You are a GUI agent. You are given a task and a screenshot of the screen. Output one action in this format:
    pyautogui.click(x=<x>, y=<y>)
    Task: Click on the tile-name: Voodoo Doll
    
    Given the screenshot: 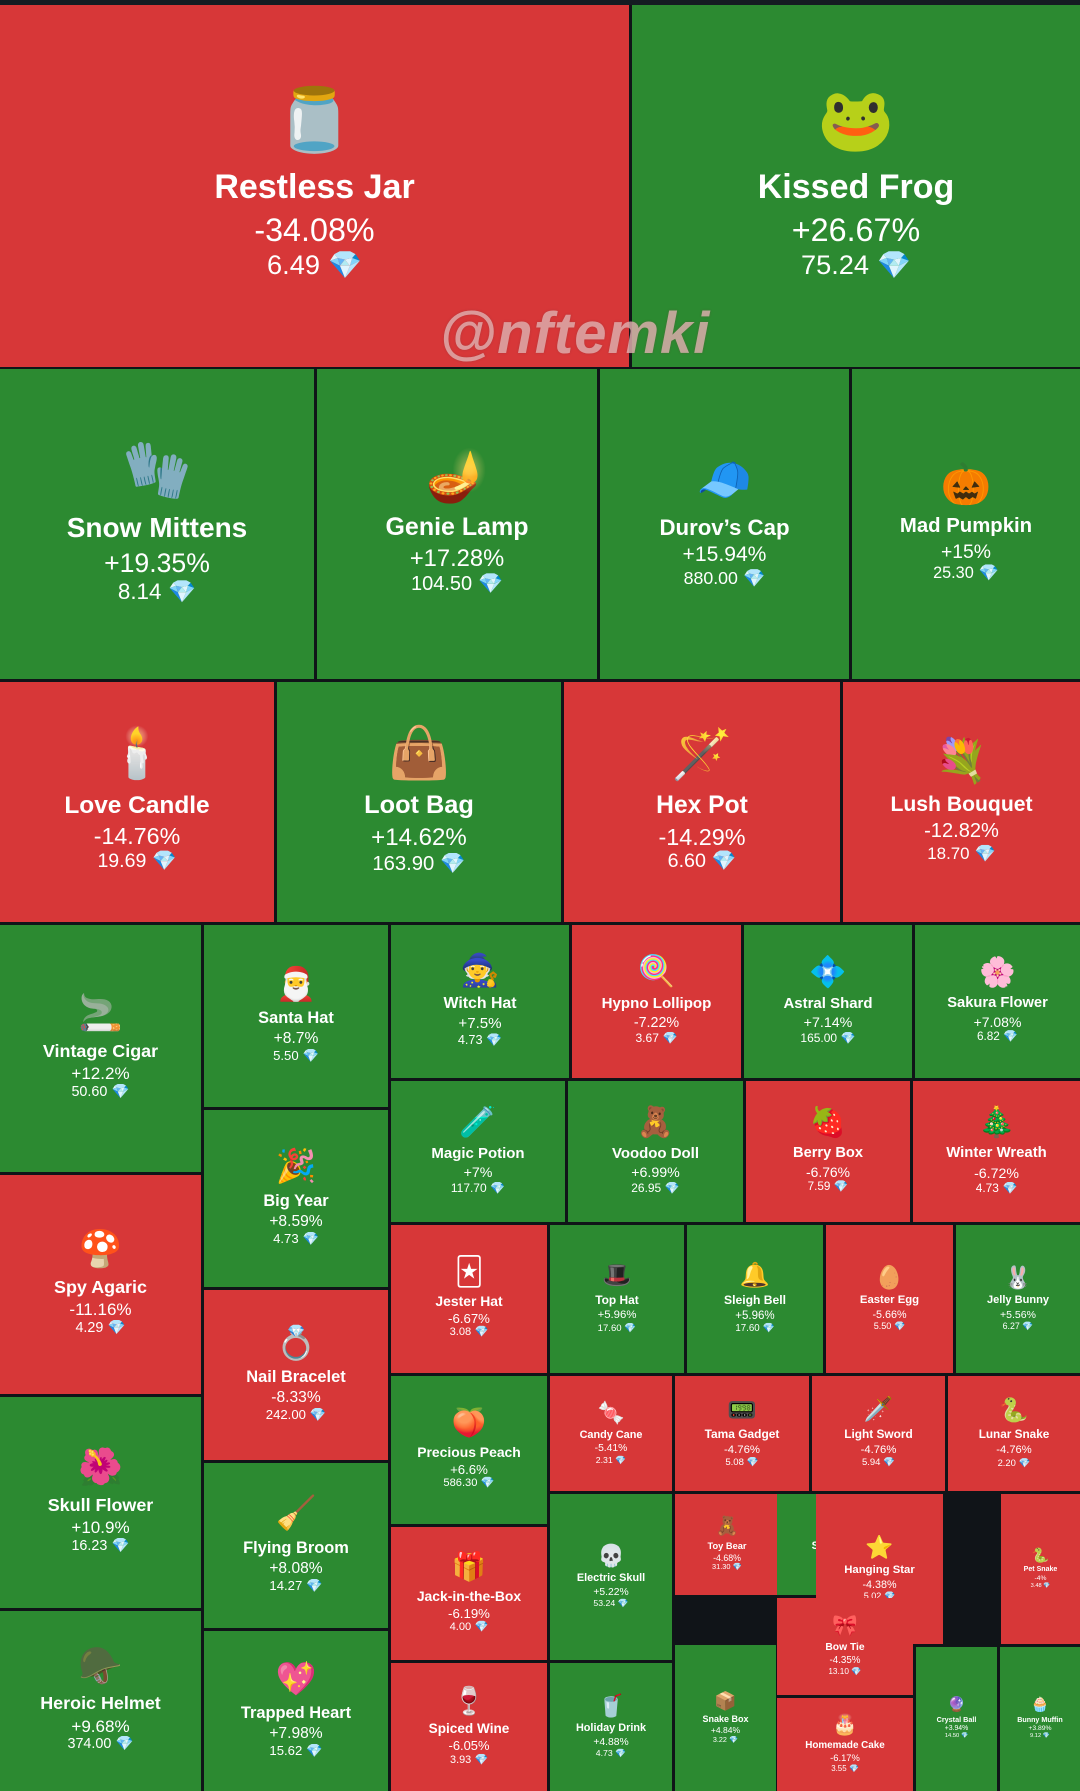 What is the action you would take?
    pyautogui.click(x=655, y=1154)
    